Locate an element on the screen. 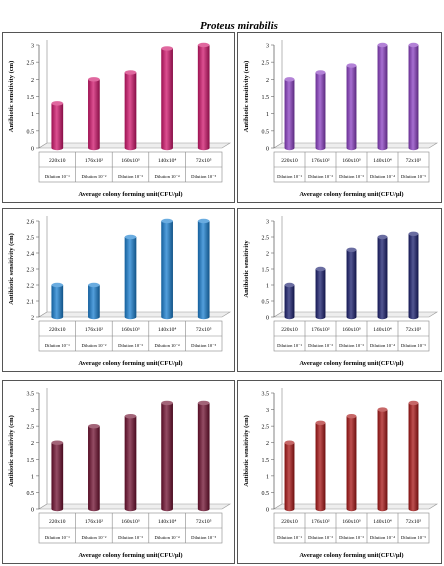 This screenshot has height=566, width=444. y-tick-label: 2.6 is located at coordinates (31, 223).